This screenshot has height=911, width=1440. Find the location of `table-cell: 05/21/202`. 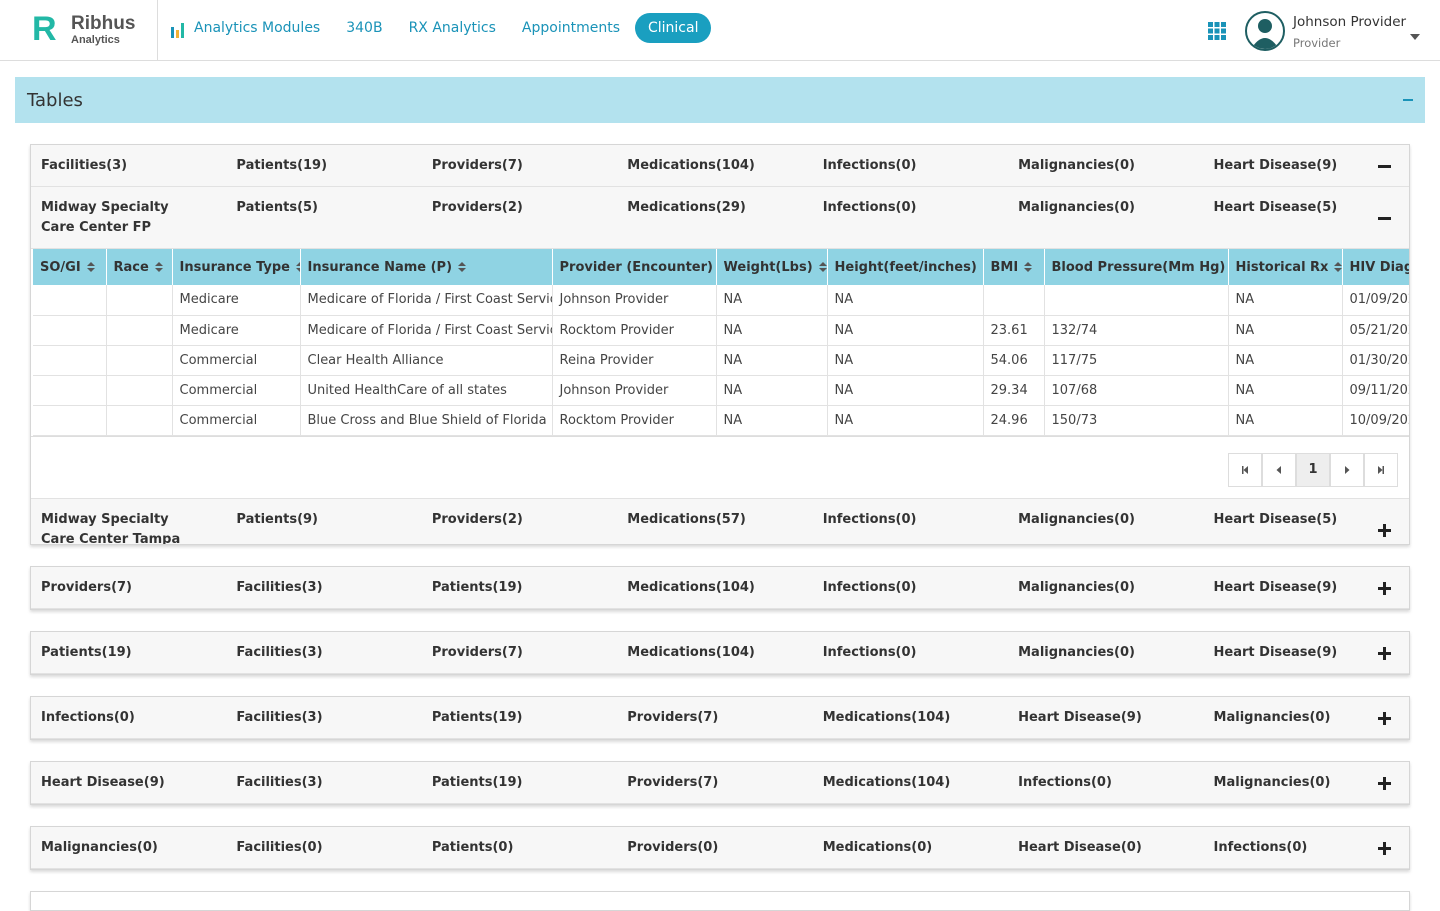

table-cell: 05/21/202 is located at coordinates (1375, 330).